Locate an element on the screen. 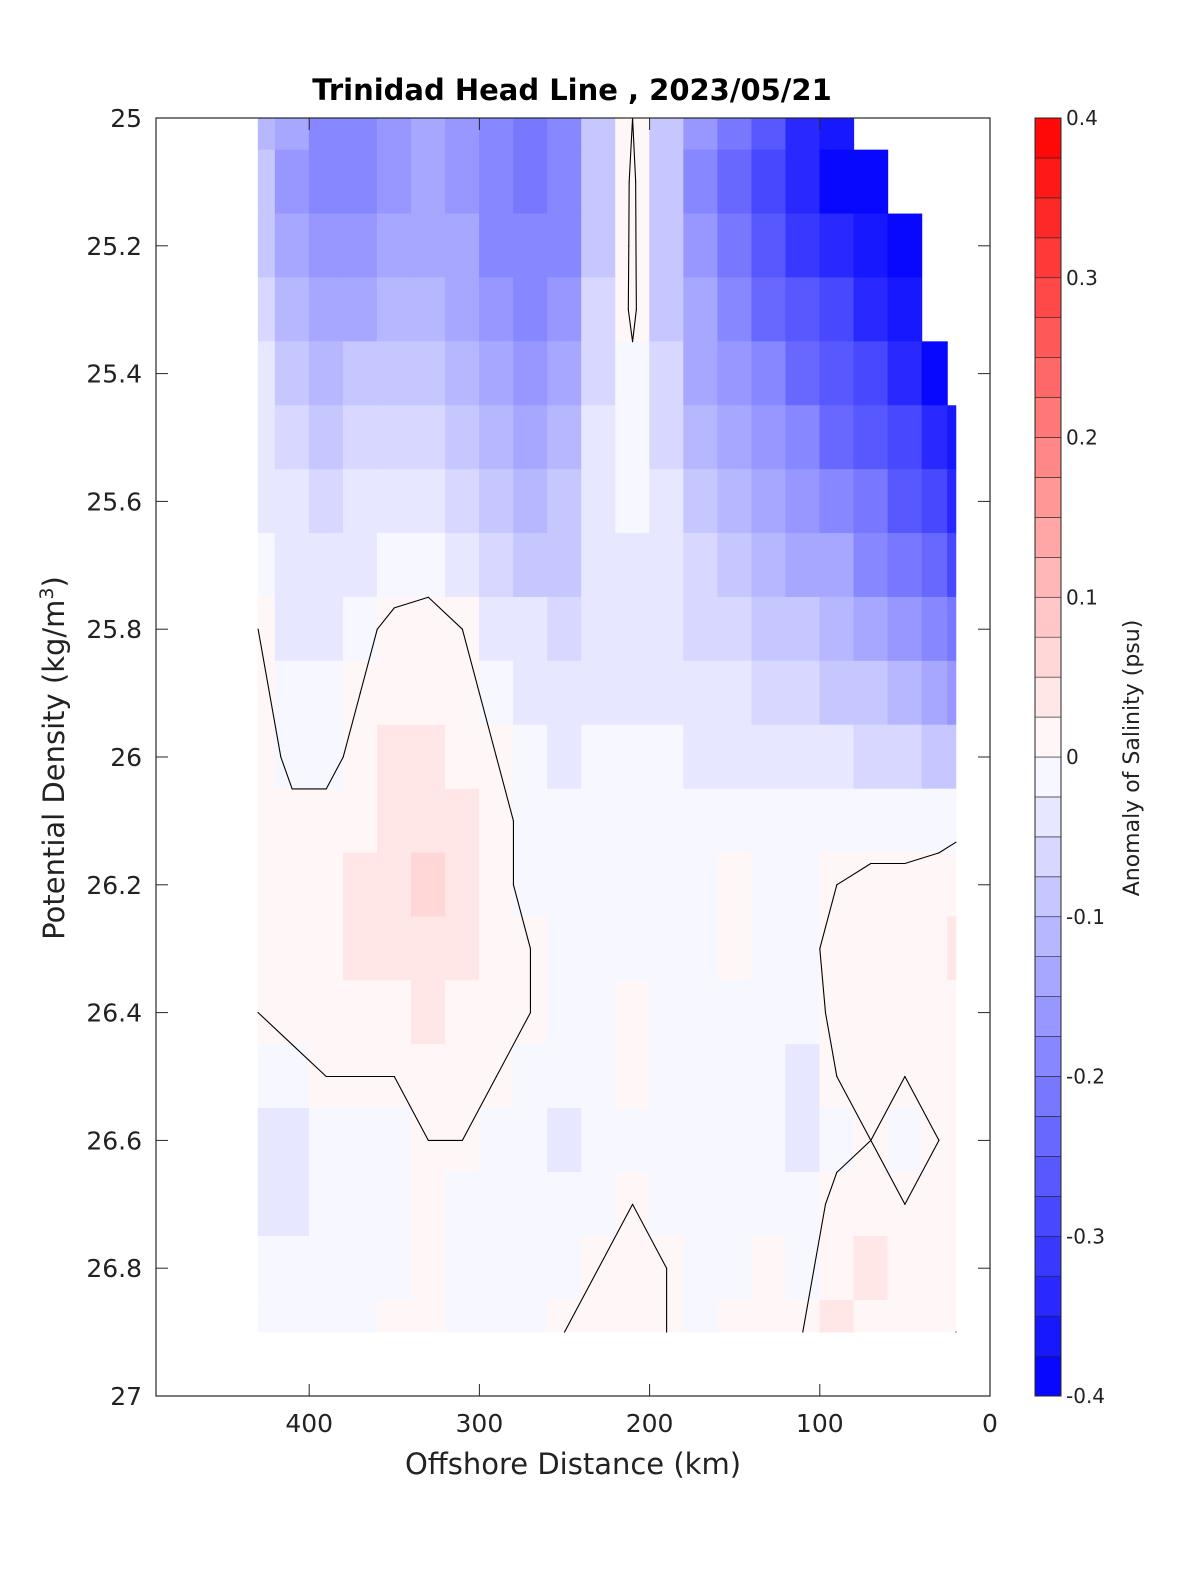 This screenshot has width=1200, height=1575. colorbar-tick-label: 0 is located at coordinates (1072, 757).